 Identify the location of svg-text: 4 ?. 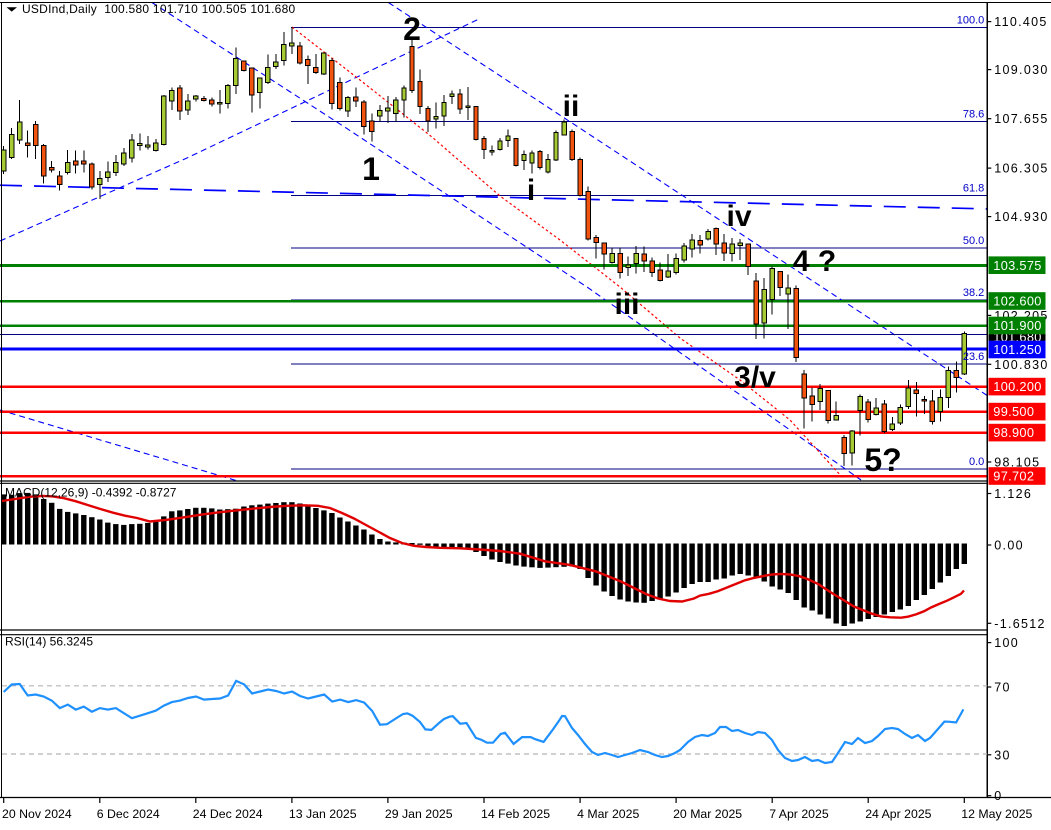
(814, 261).